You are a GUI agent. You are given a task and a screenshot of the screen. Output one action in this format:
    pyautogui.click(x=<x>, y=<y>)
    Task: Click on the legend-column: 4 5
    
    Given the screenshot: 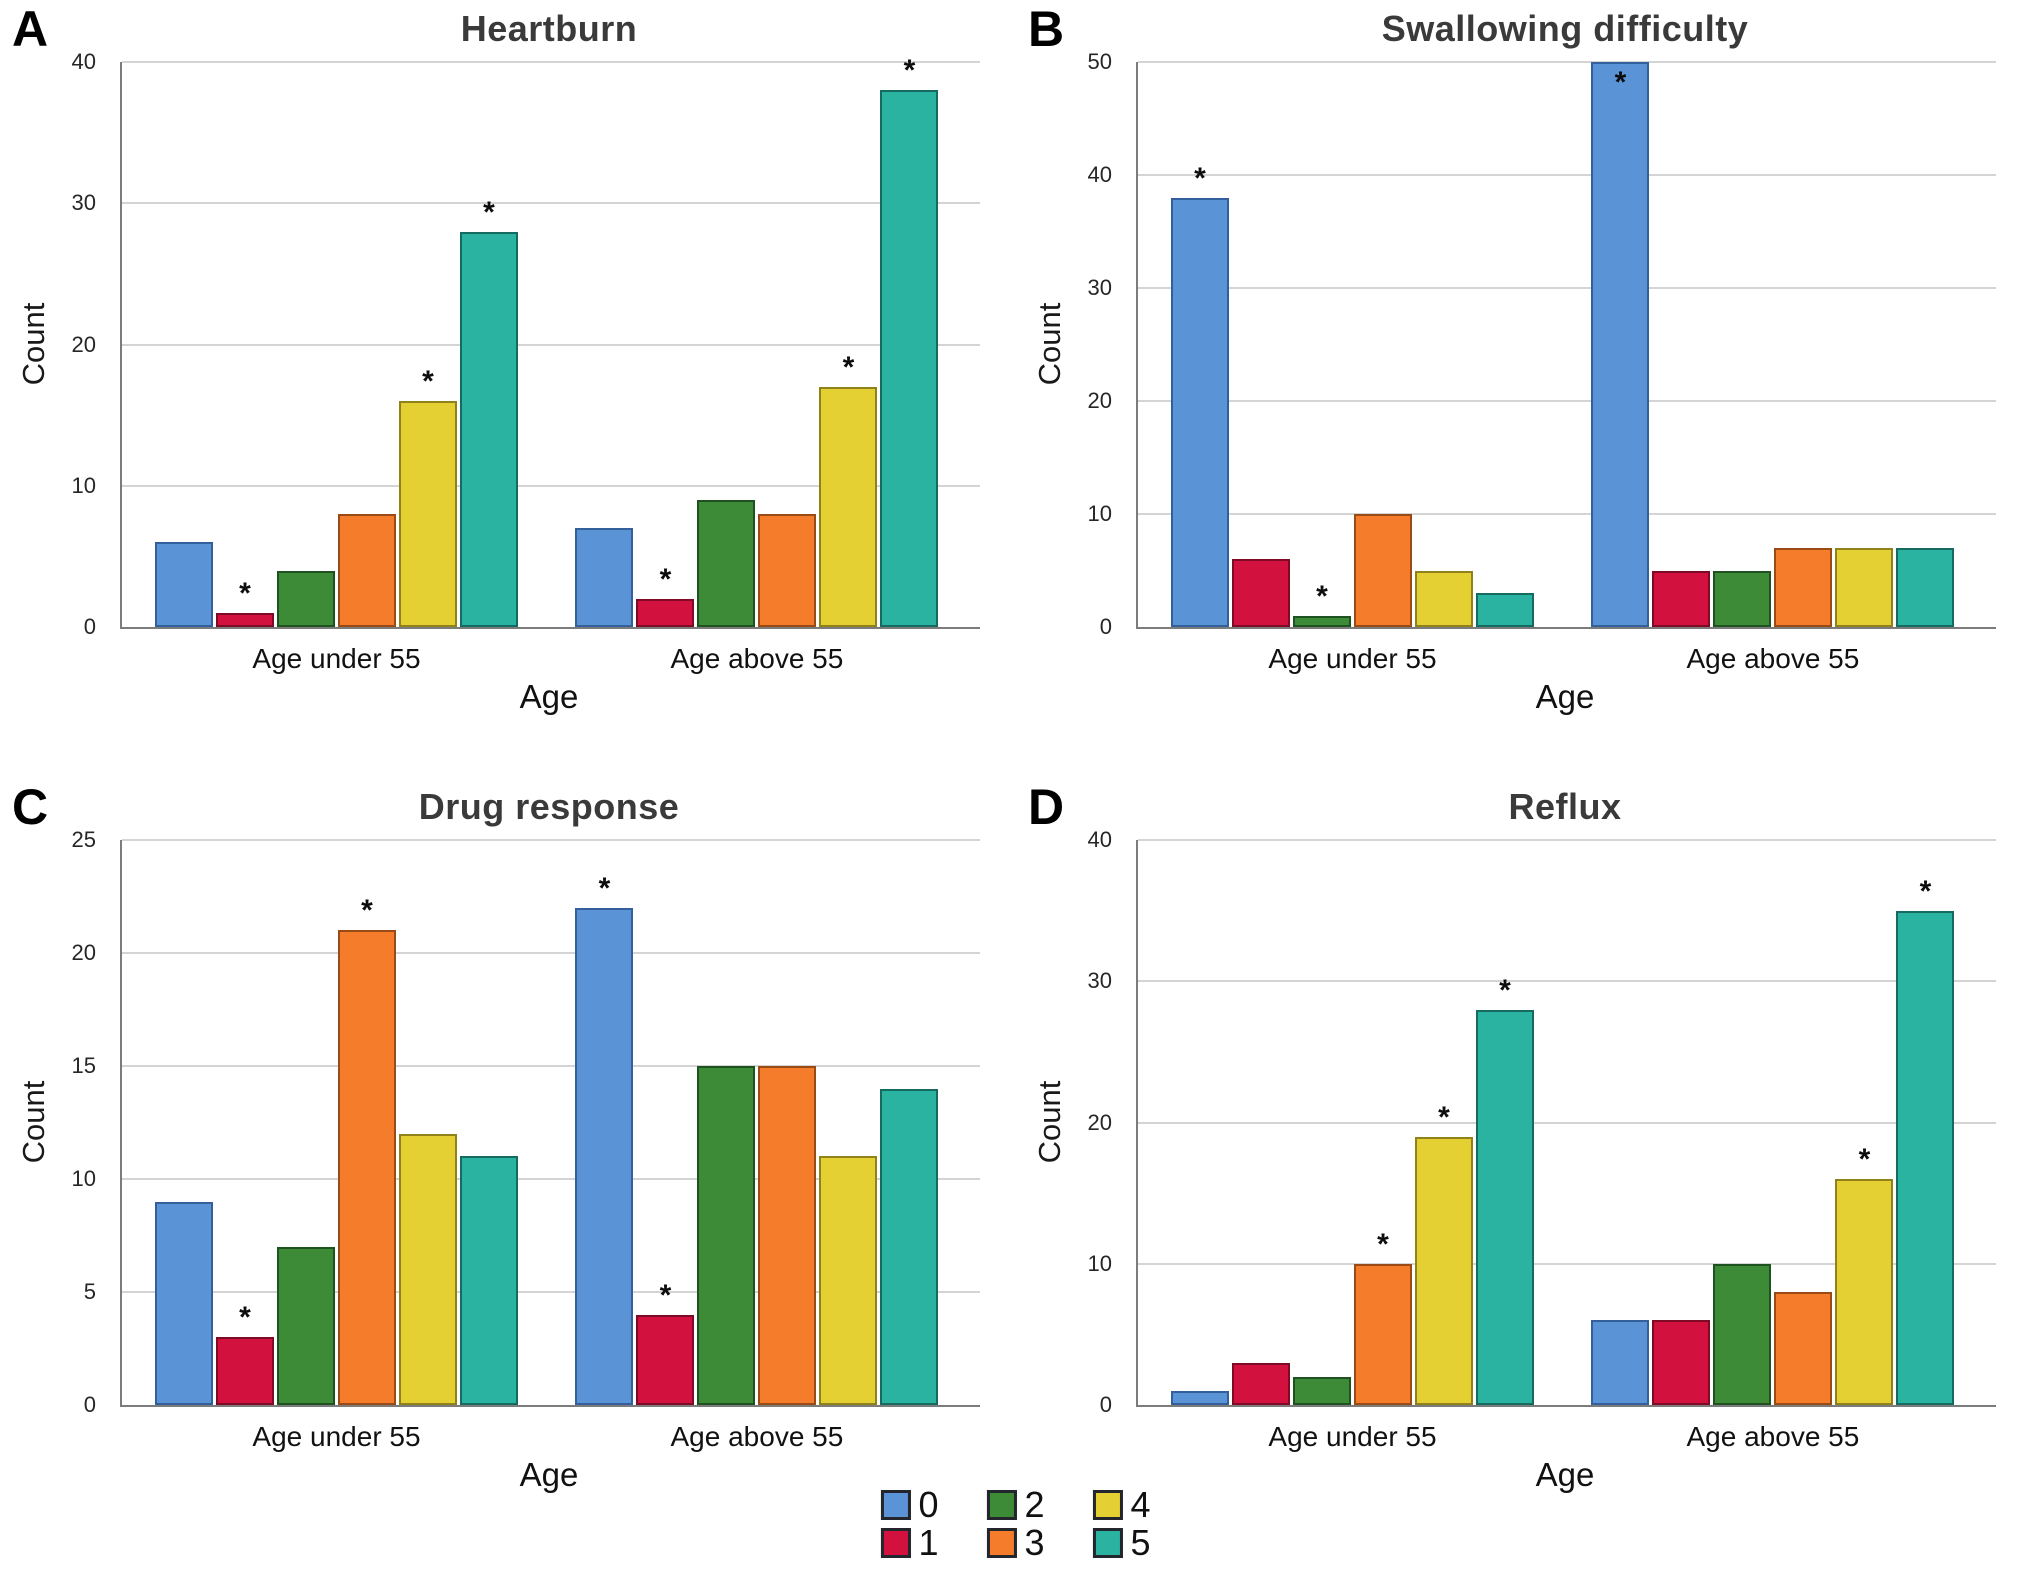 What is the action you would take?
    pyautogui.click(x=1121, y=1524)
    